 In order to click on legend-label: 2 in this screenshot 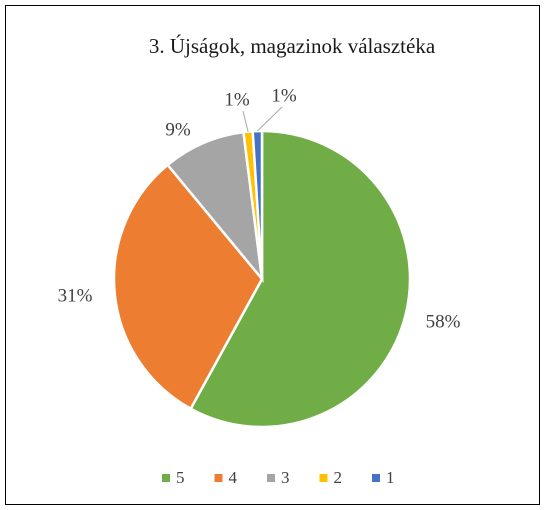, I will do `click(338, 477)`.